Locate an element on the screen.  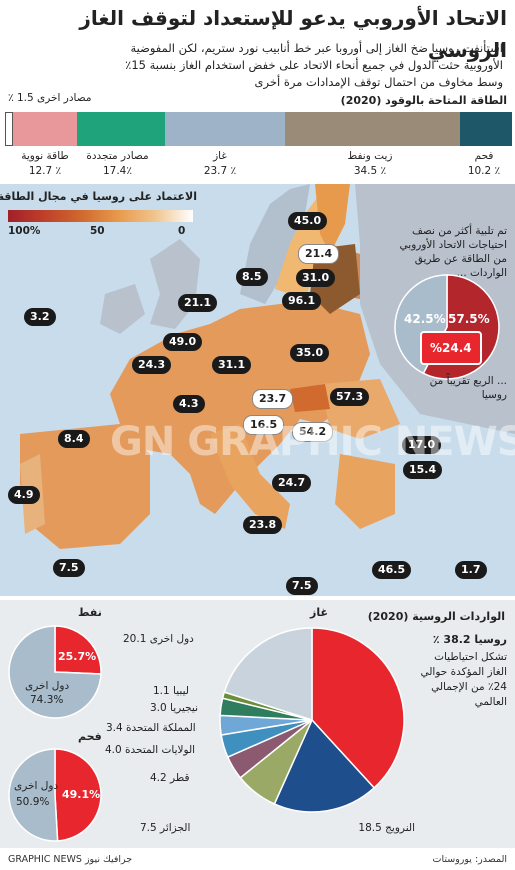
map-greece is located at coordinates (365, 491).